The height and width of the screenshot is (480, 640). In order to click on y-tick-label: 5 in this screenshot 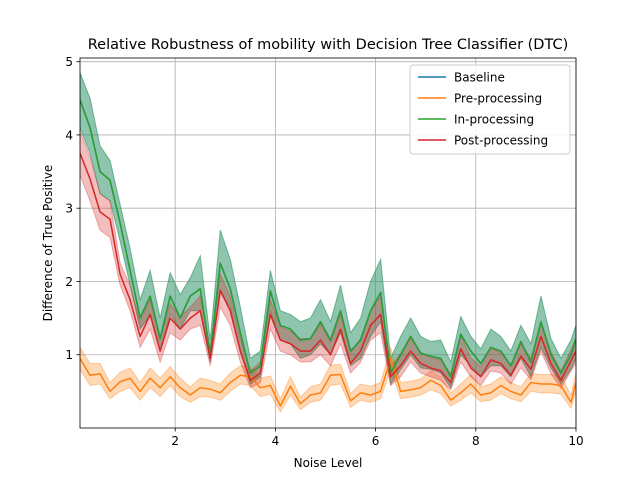, I will do `click(69, 62)`.